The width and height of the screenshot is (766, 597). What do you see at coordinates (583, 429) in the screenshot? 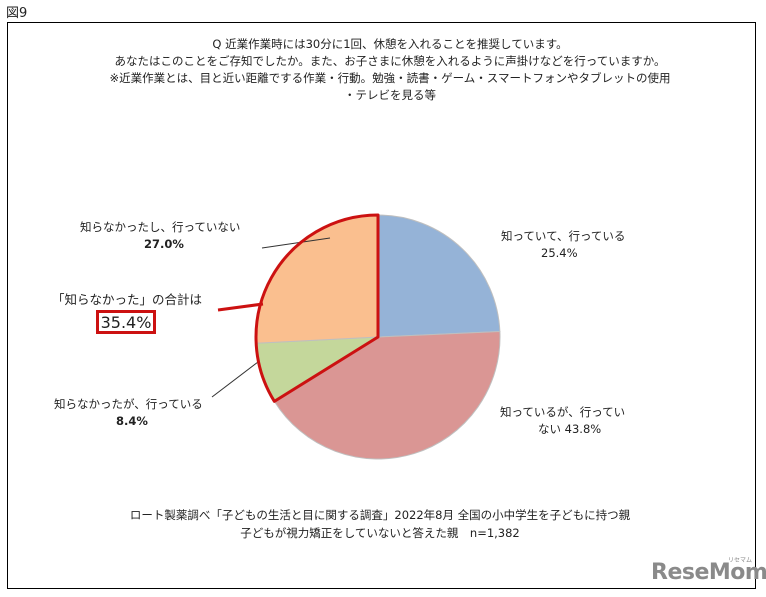
I see `slice-value: 43.8%` at bounding box center [583, 429].